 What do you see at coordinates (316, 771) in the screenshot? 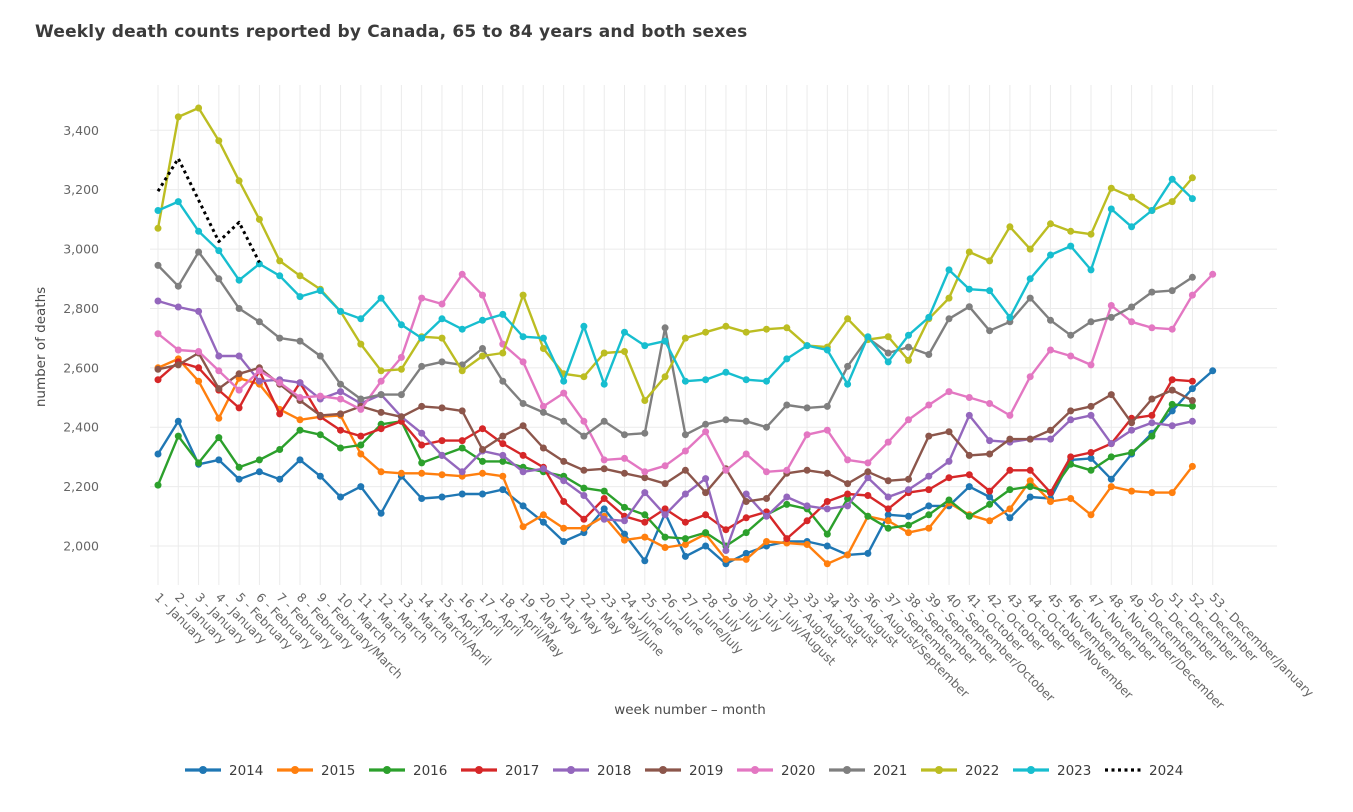
I see `legend-item-2015: 2015` at bounding box center [316, 771].